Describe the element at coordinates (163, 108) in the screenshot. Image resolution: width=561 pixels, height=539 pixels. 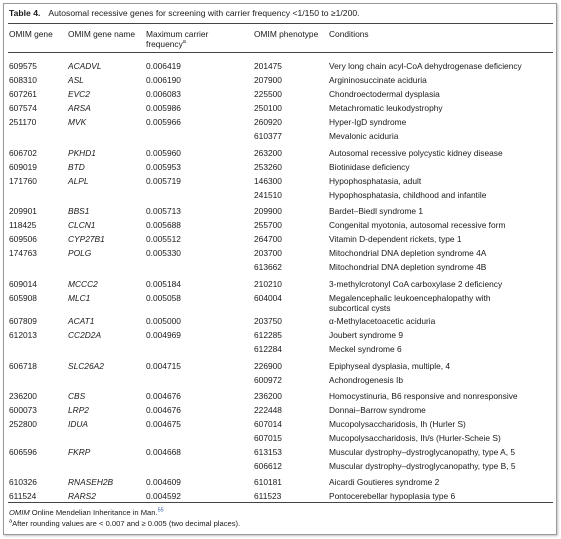
I see `cell-carrier-frequency: 0.005986` at that location.